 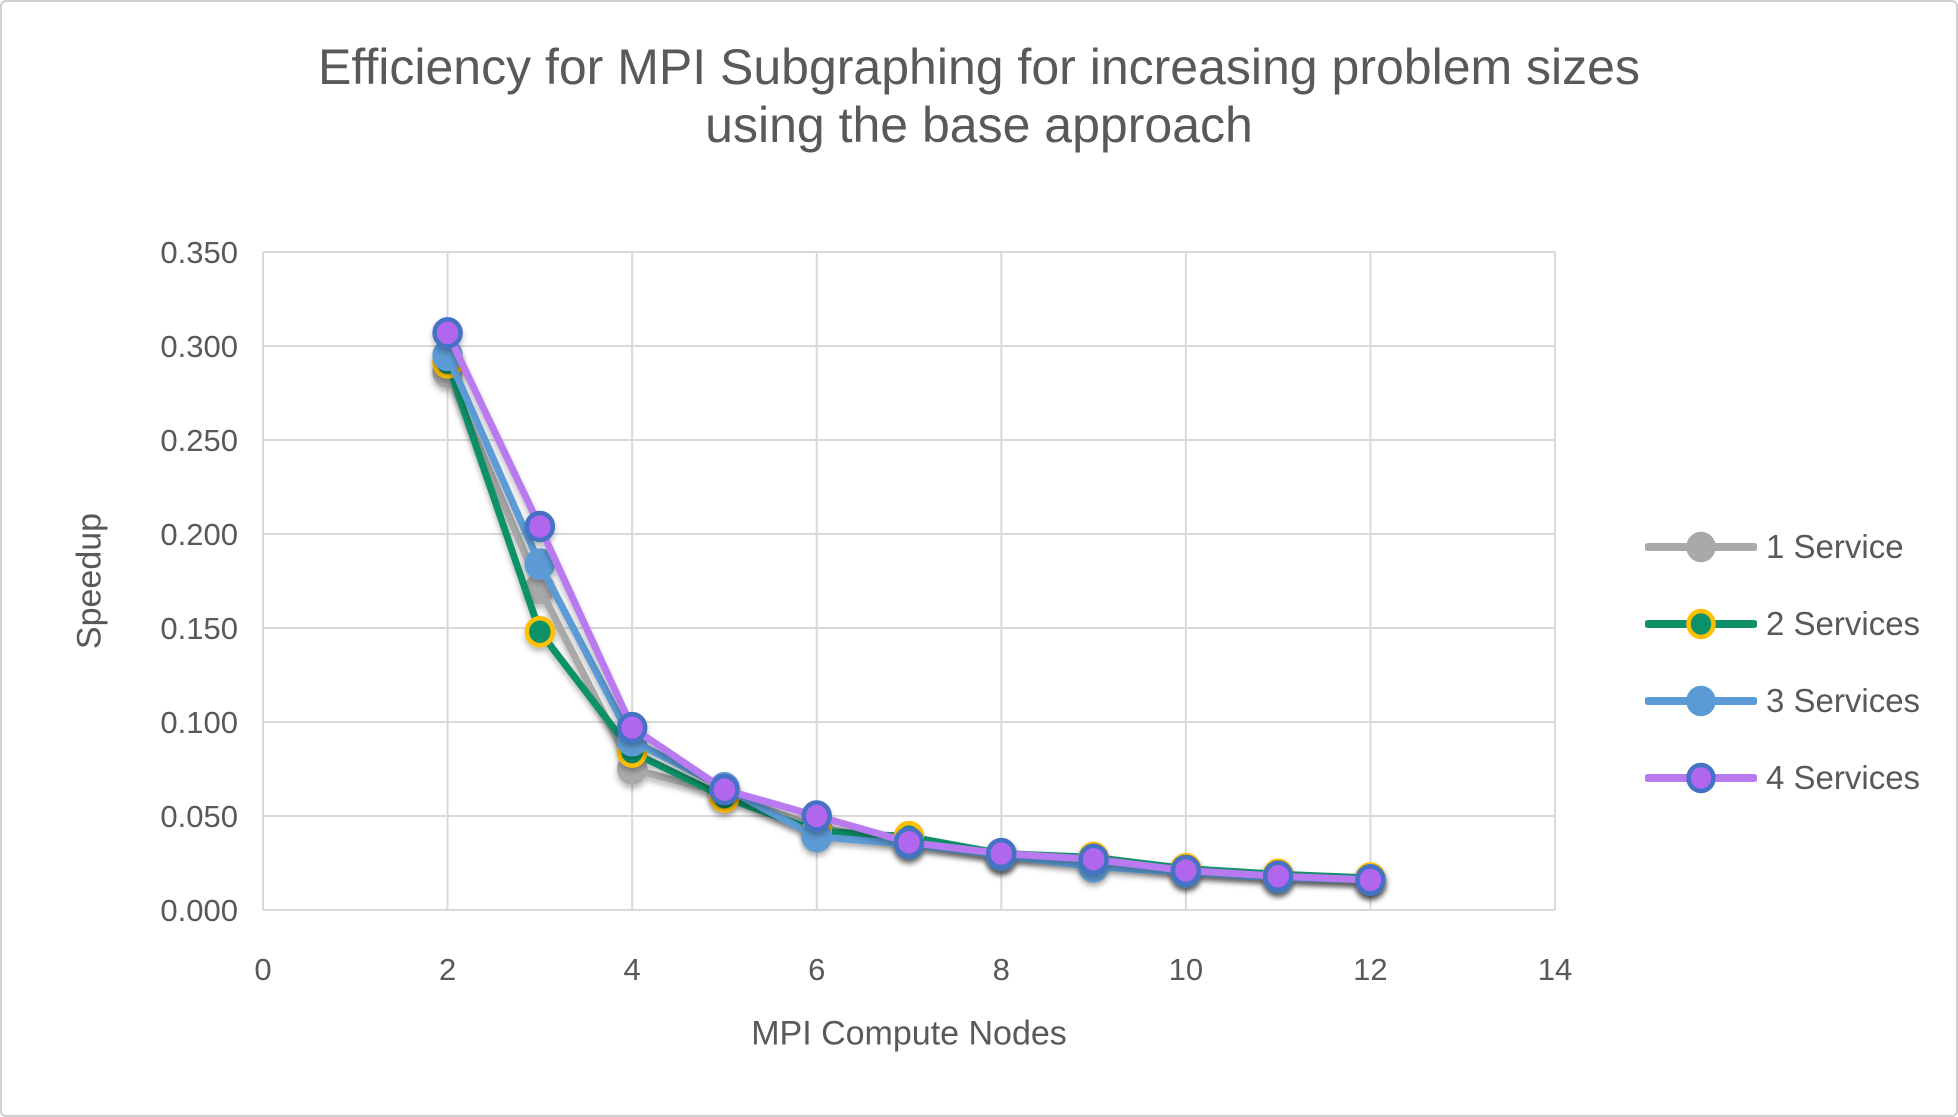 I want to click on legend-swatch-2-services, so click(x=1701, y=623).